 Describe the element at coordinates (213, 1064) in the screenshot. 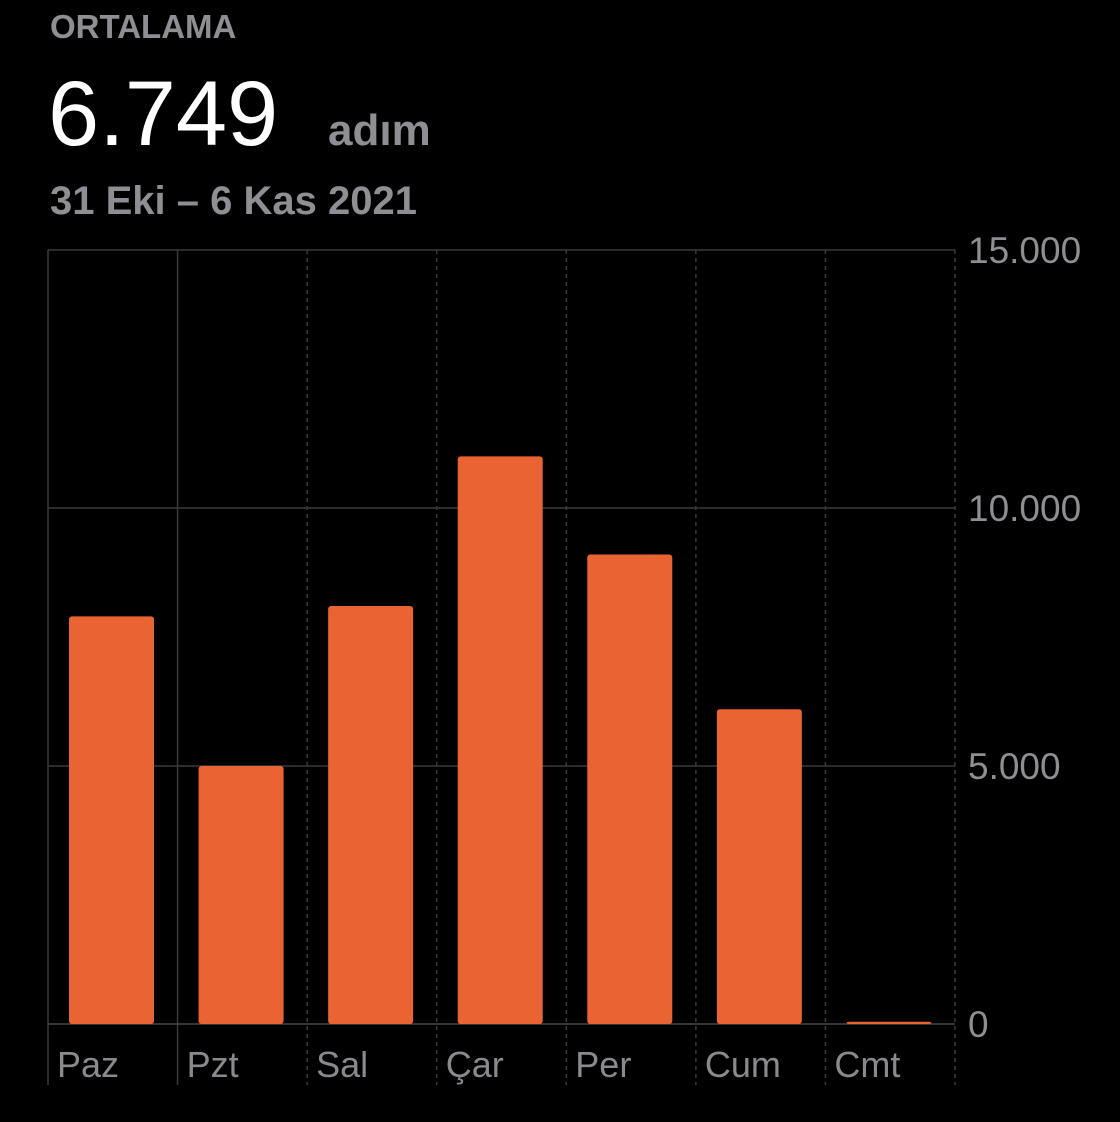

I see `x-tick-label: Pzt` at that location.